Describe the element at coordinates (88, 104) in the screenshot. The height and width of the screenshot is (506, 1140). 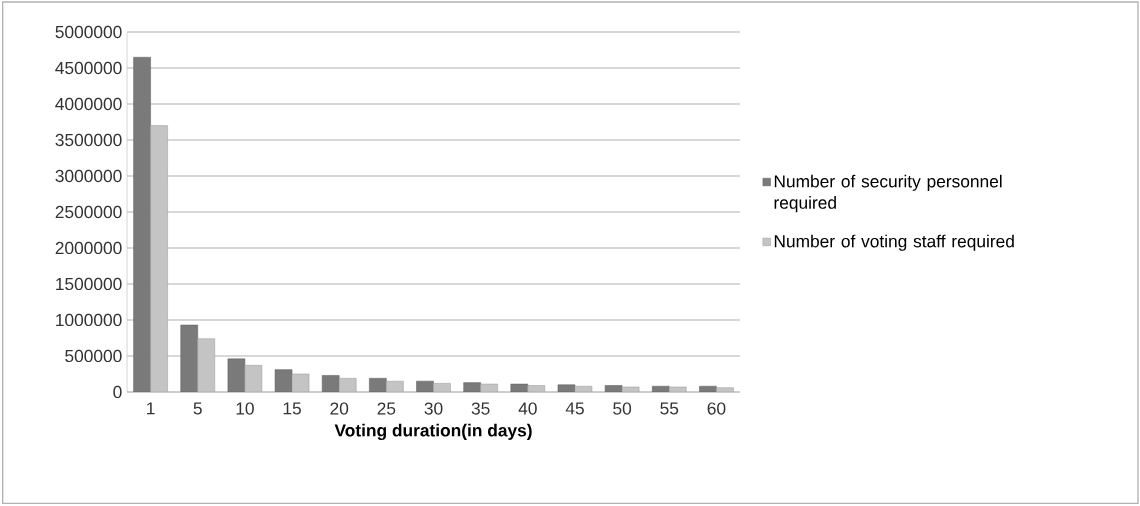
I see `y-tick-label: 4000000` at that location.